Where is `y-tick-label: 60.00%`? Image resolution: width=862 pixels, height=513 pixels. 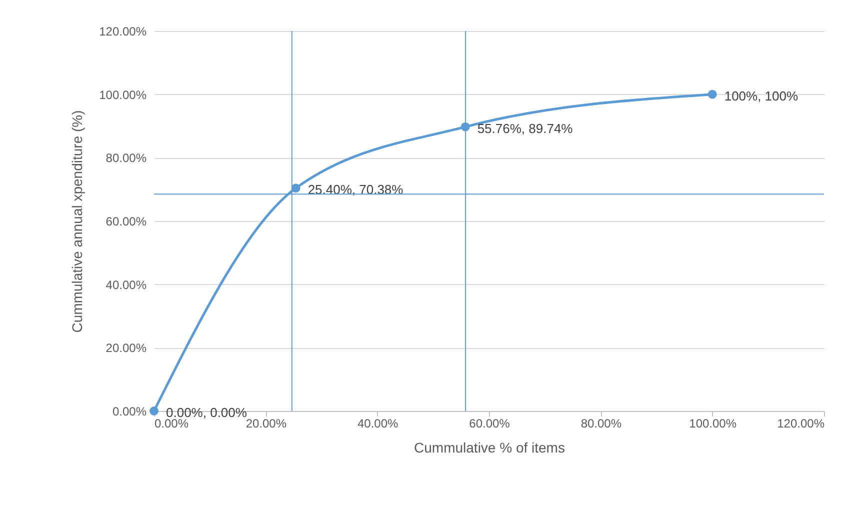
y-tick-label: 60.00% is located at coordinates (126, 221).